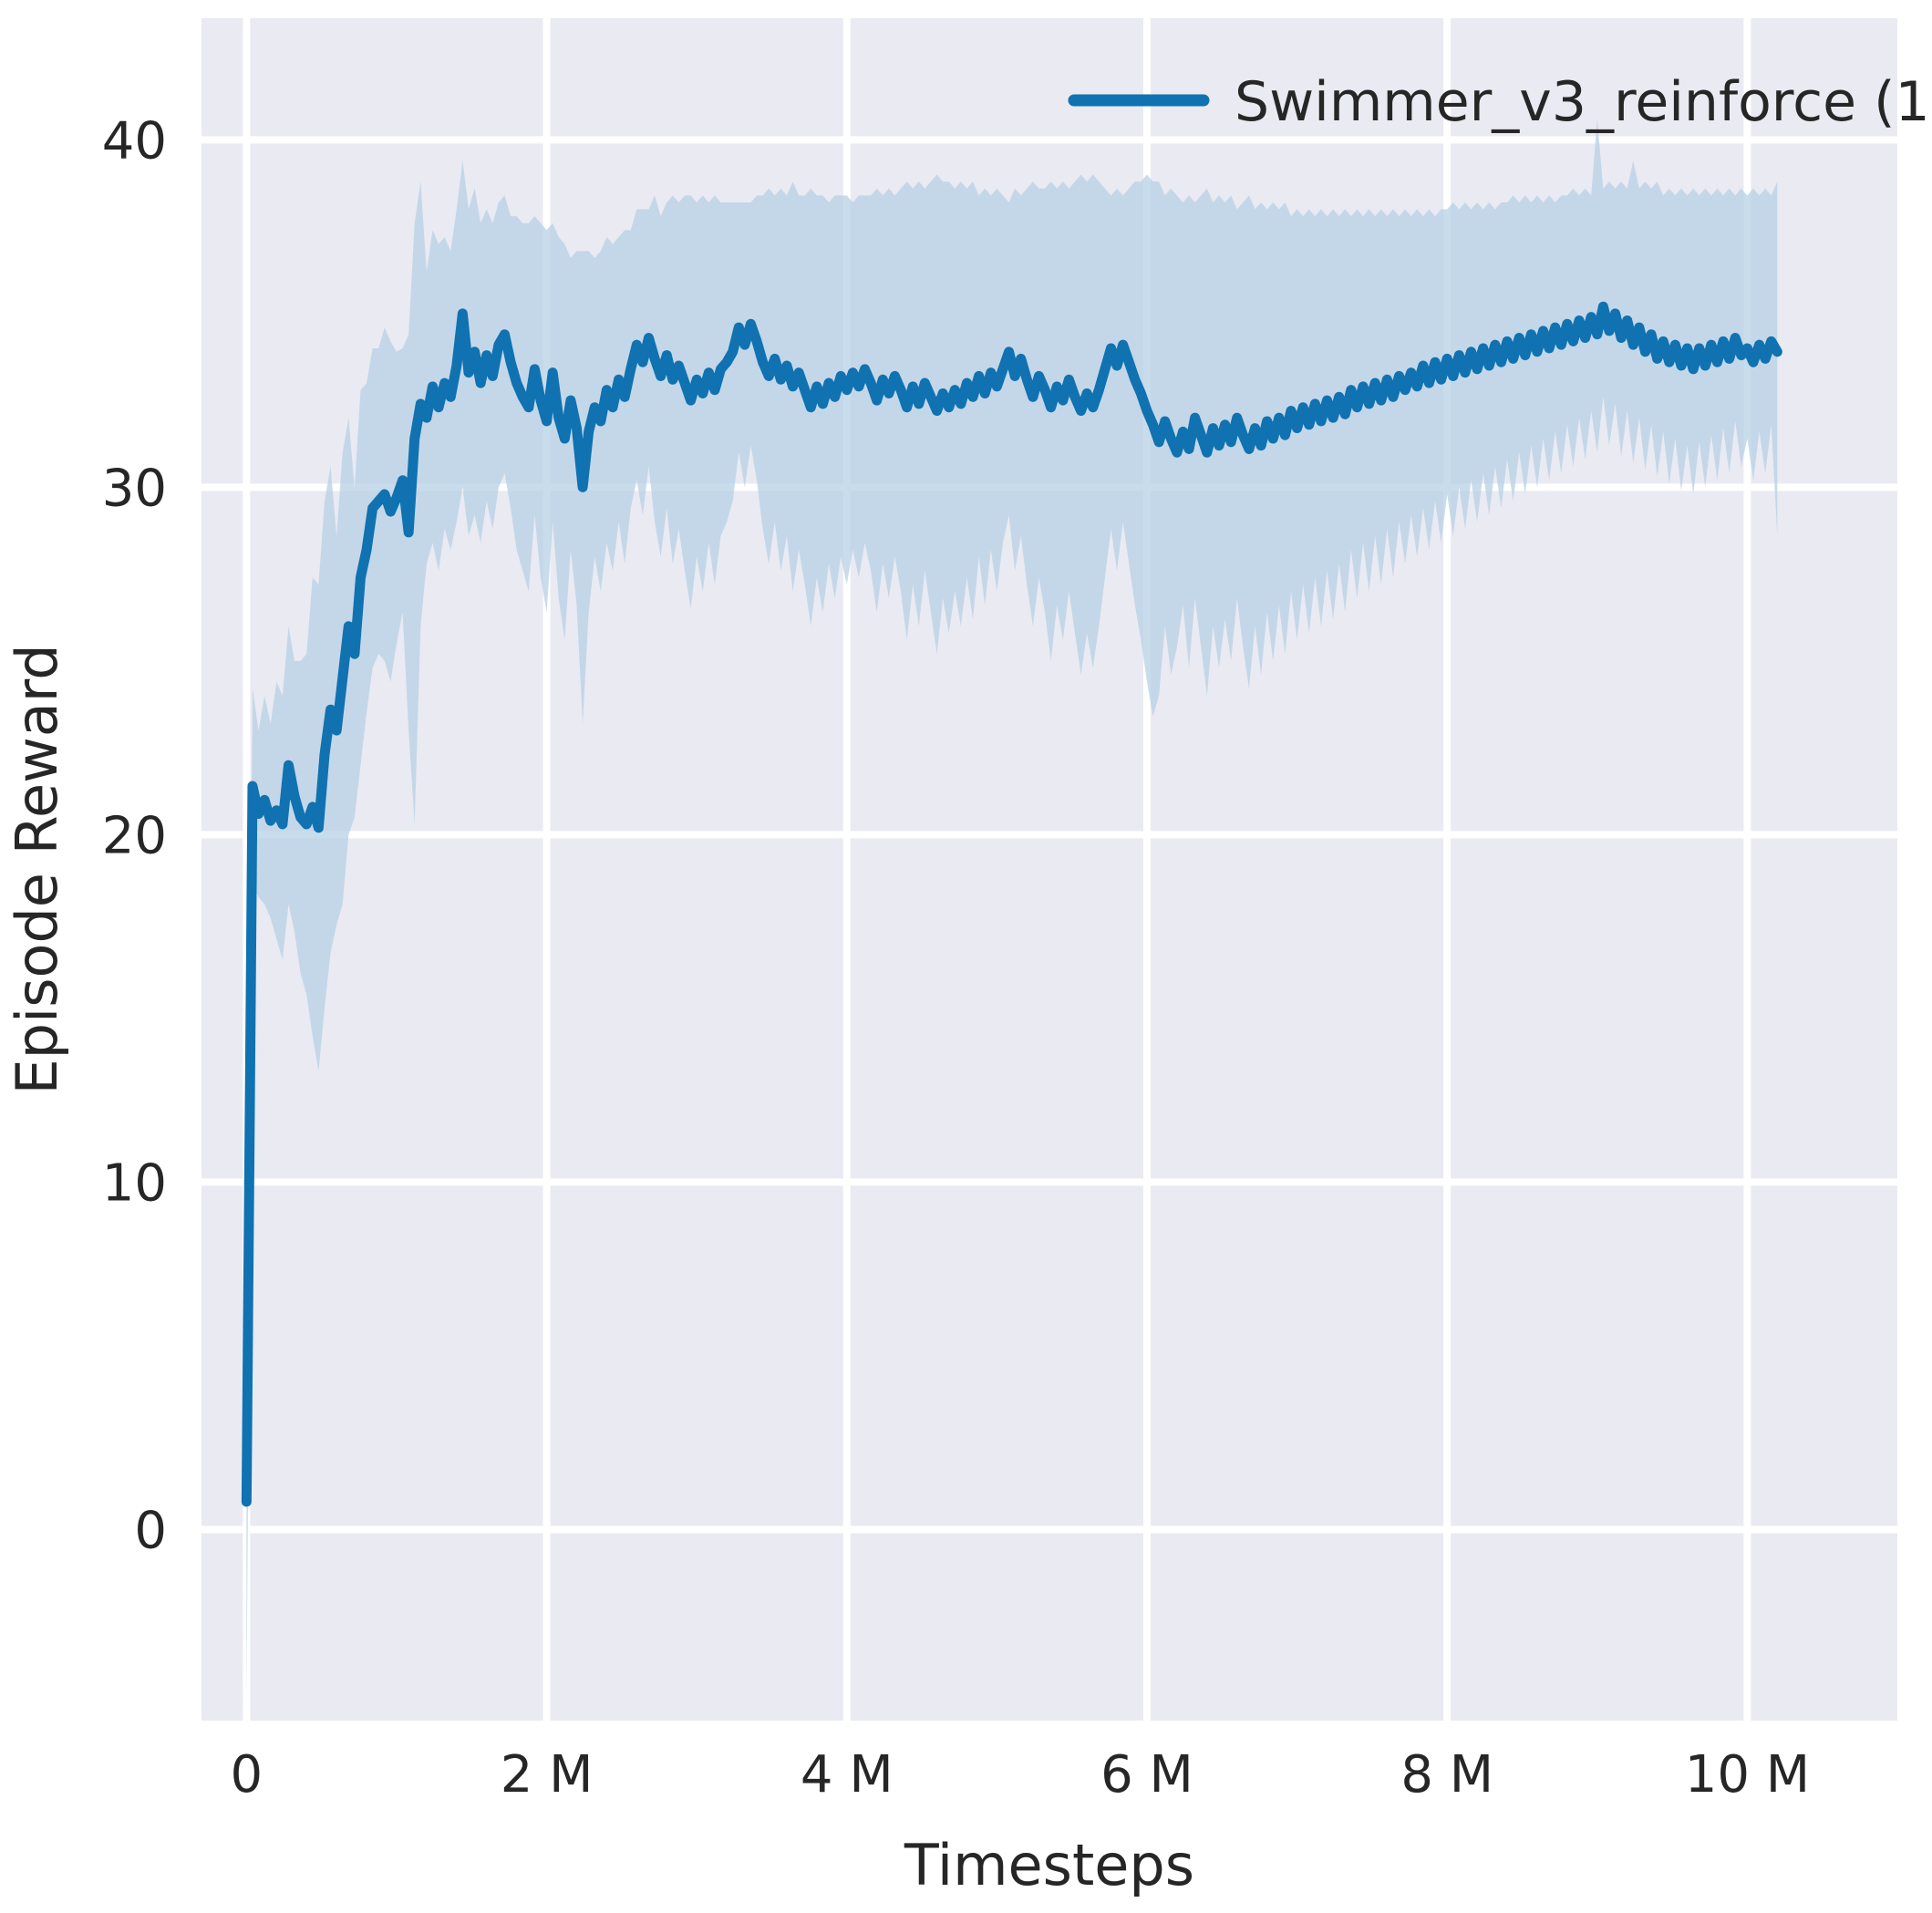 The image size is (1932, 1913). I want to click on y-tick-label: 20, so click(134, 835).